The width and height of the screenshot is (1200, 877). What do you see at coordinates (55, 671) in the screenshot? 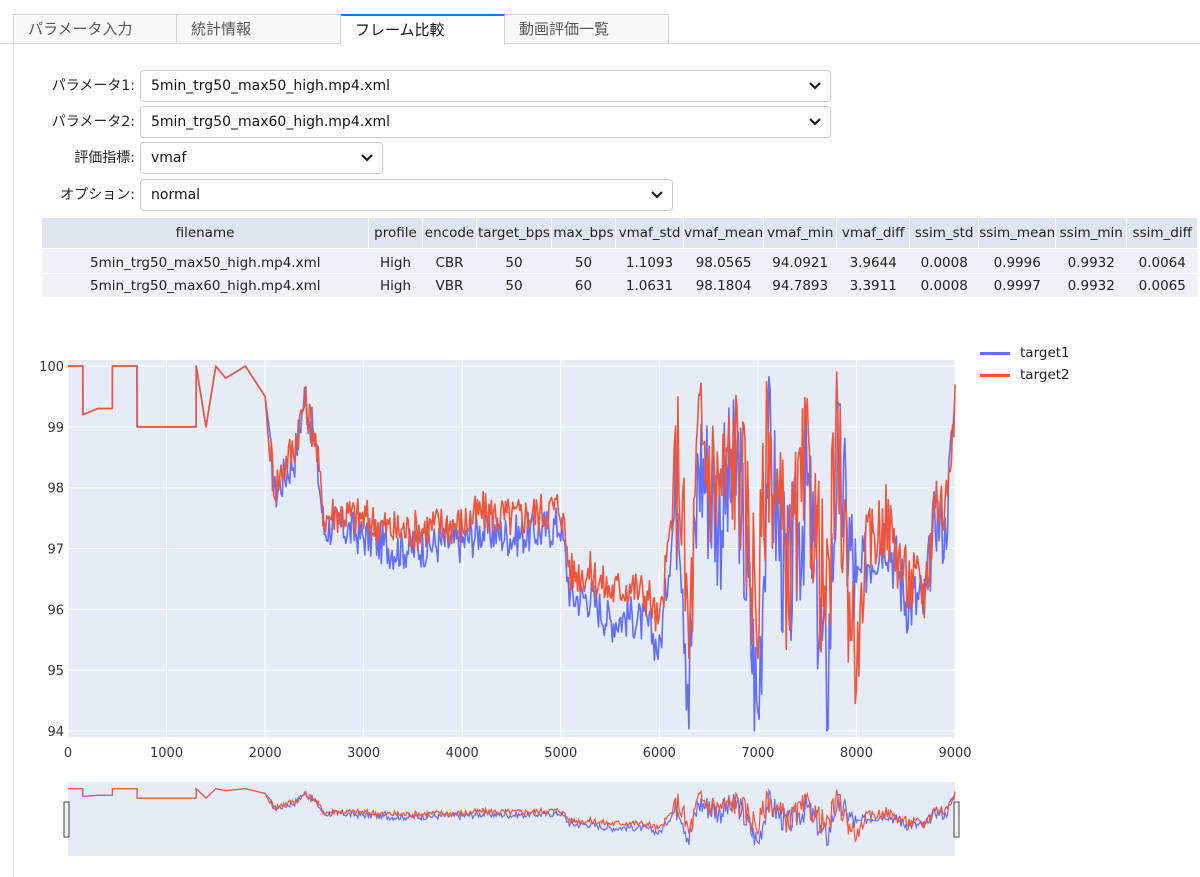
I see `y-tick-label: 95` at bounding box center [55, 671].